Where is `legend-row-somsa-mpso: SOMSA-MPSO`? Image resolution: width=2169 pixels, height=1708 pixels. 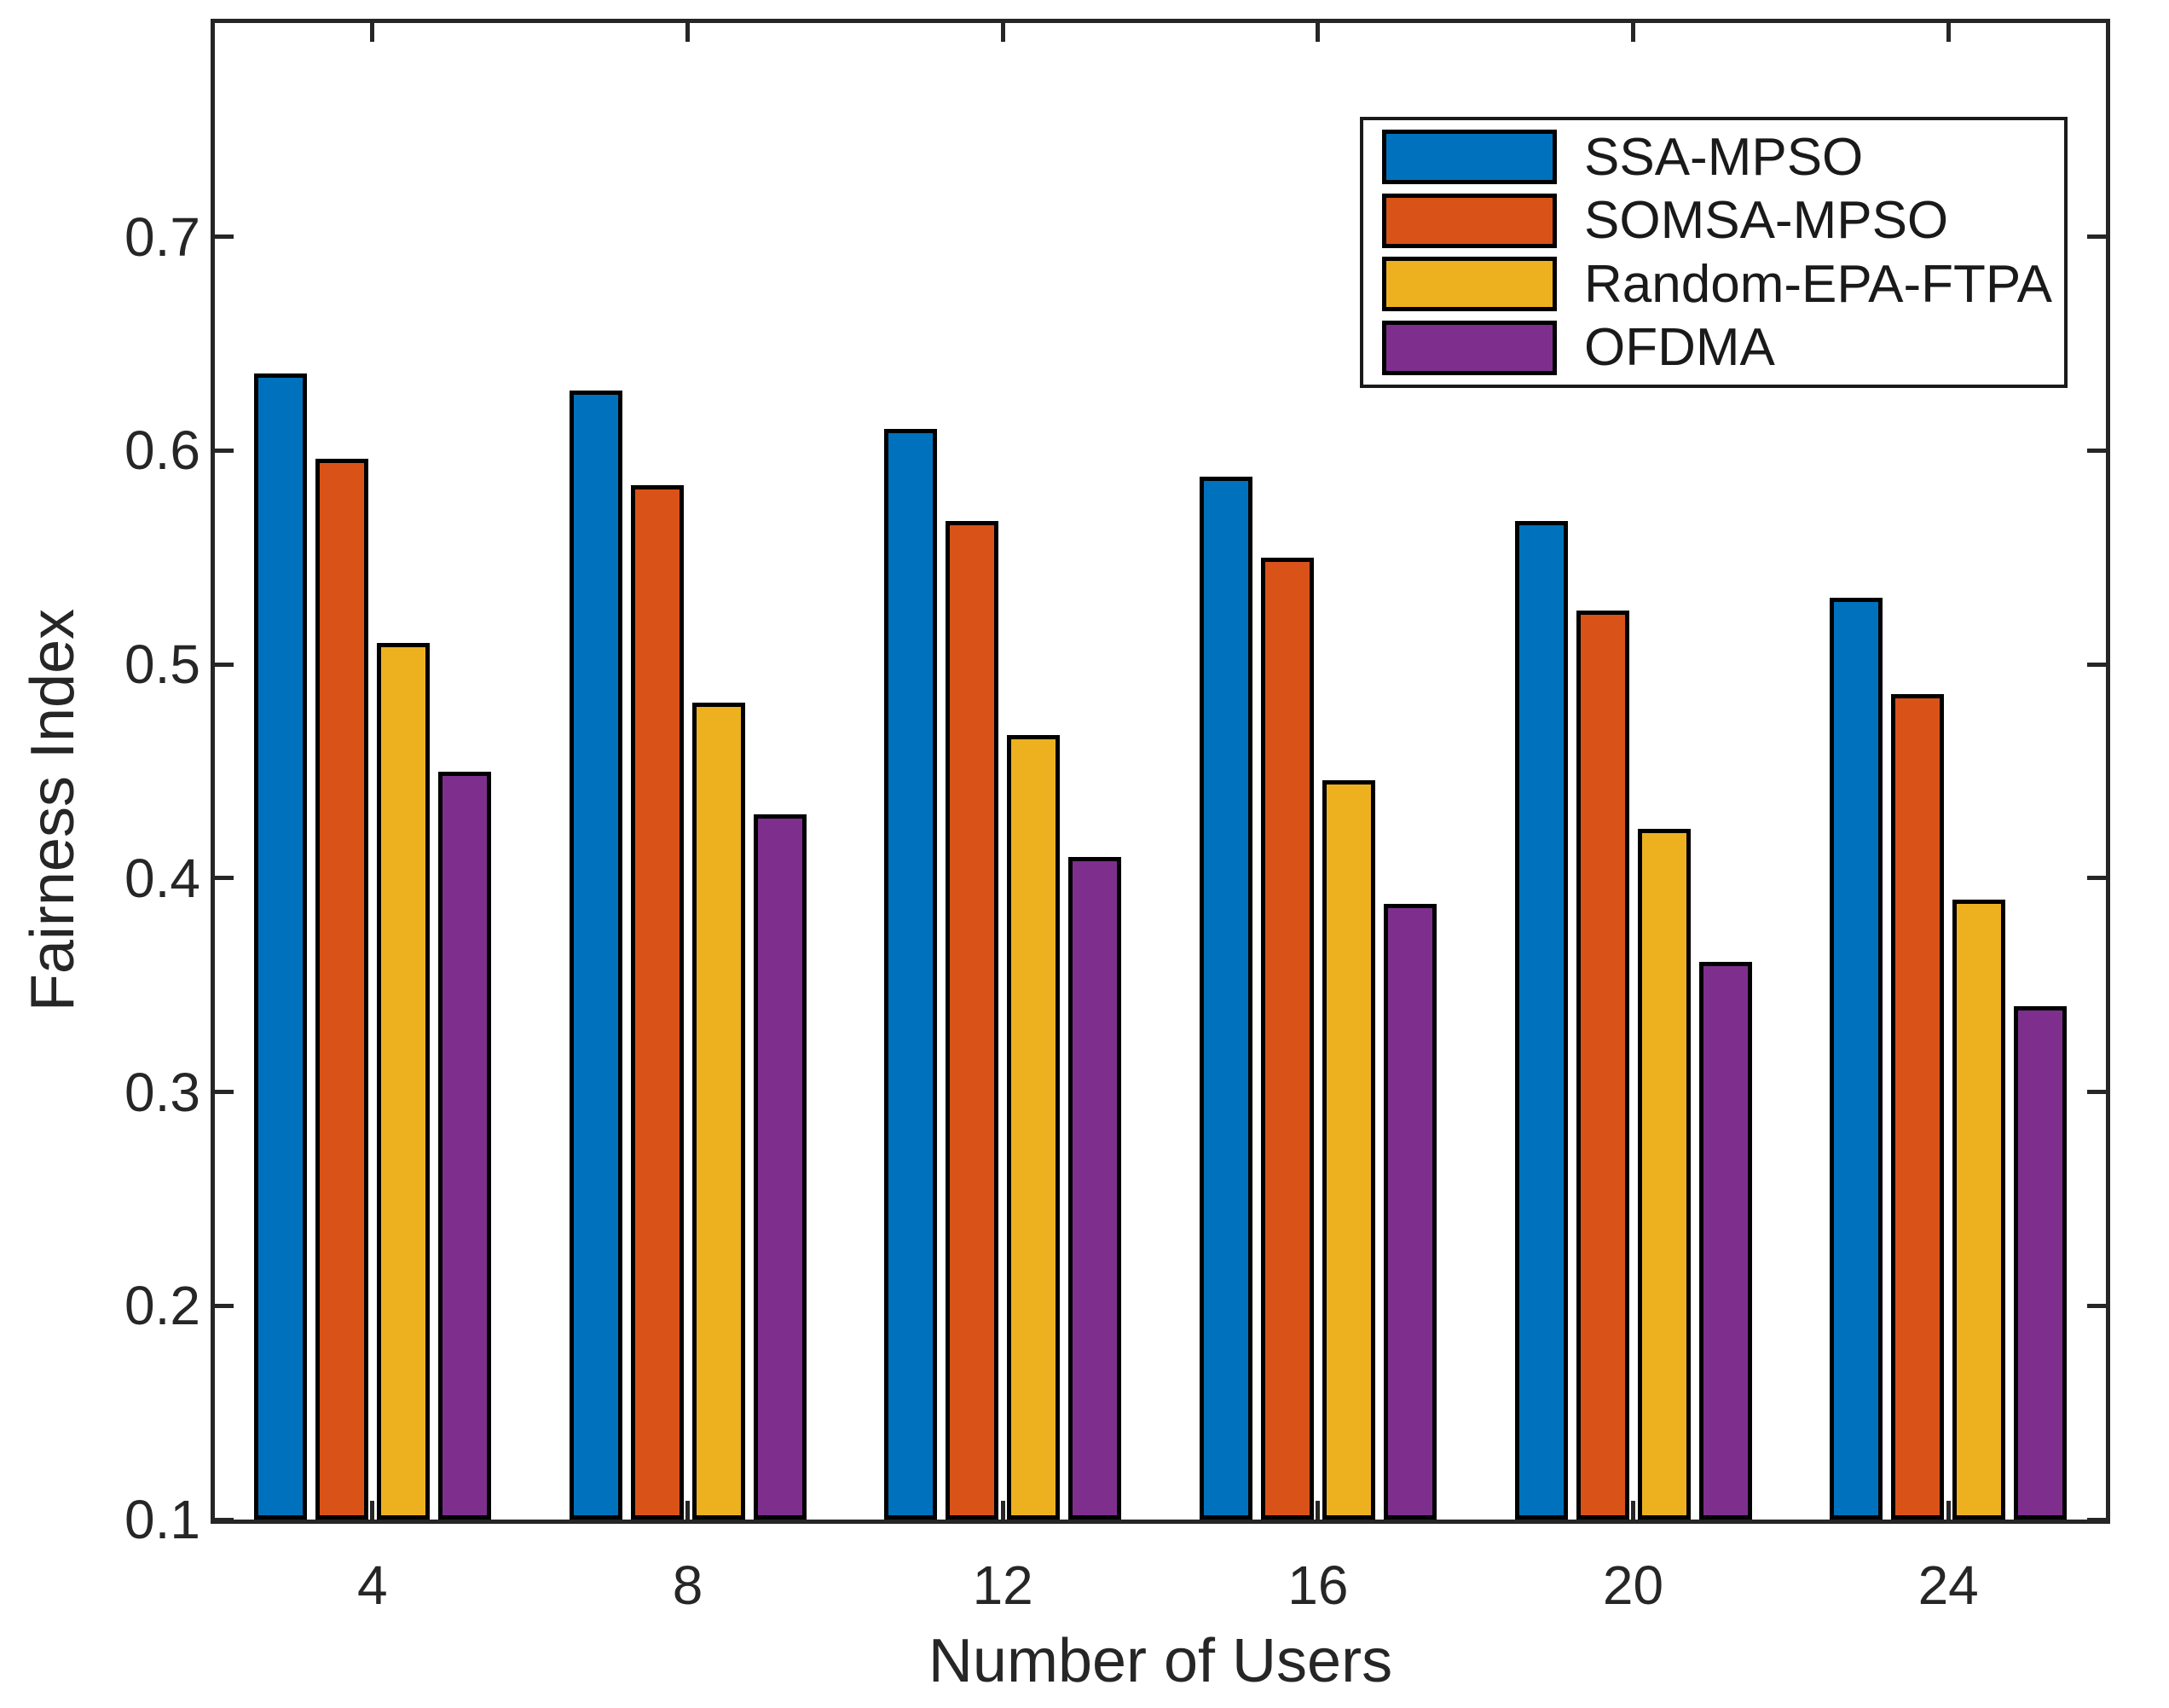
legend-row-somsa-mpso: SOMSA-MPSO is located at coordinates (1719, 220).